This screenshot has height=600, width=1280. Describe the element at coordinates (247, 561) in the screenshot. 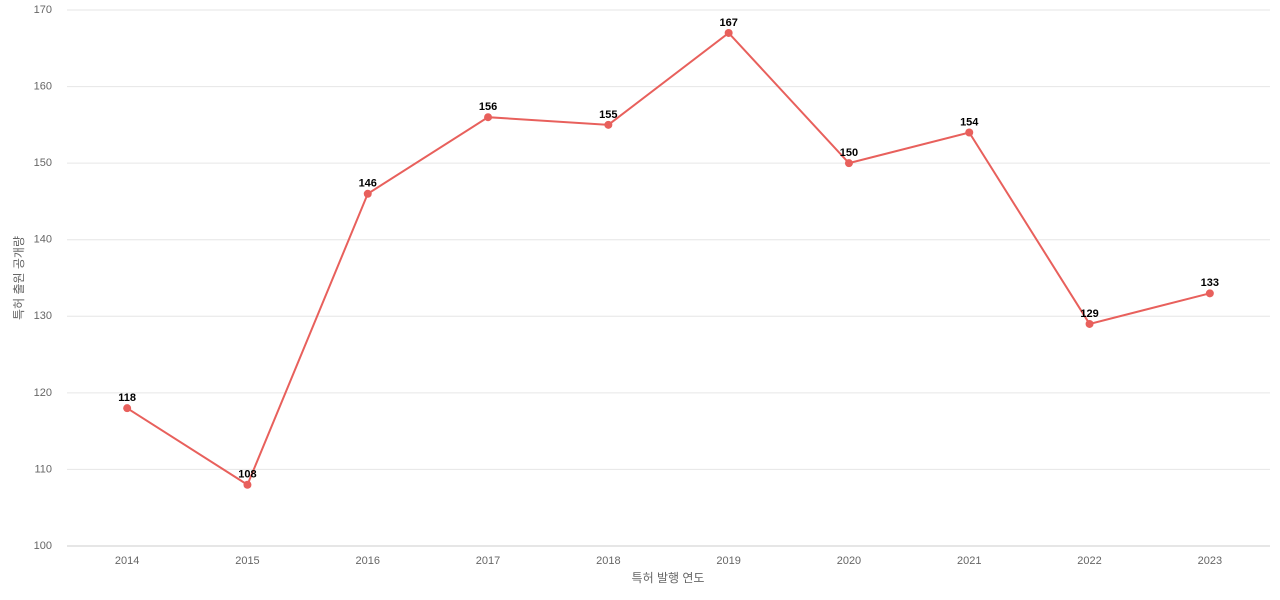

I see `x-tick-label: 2015` at that location.